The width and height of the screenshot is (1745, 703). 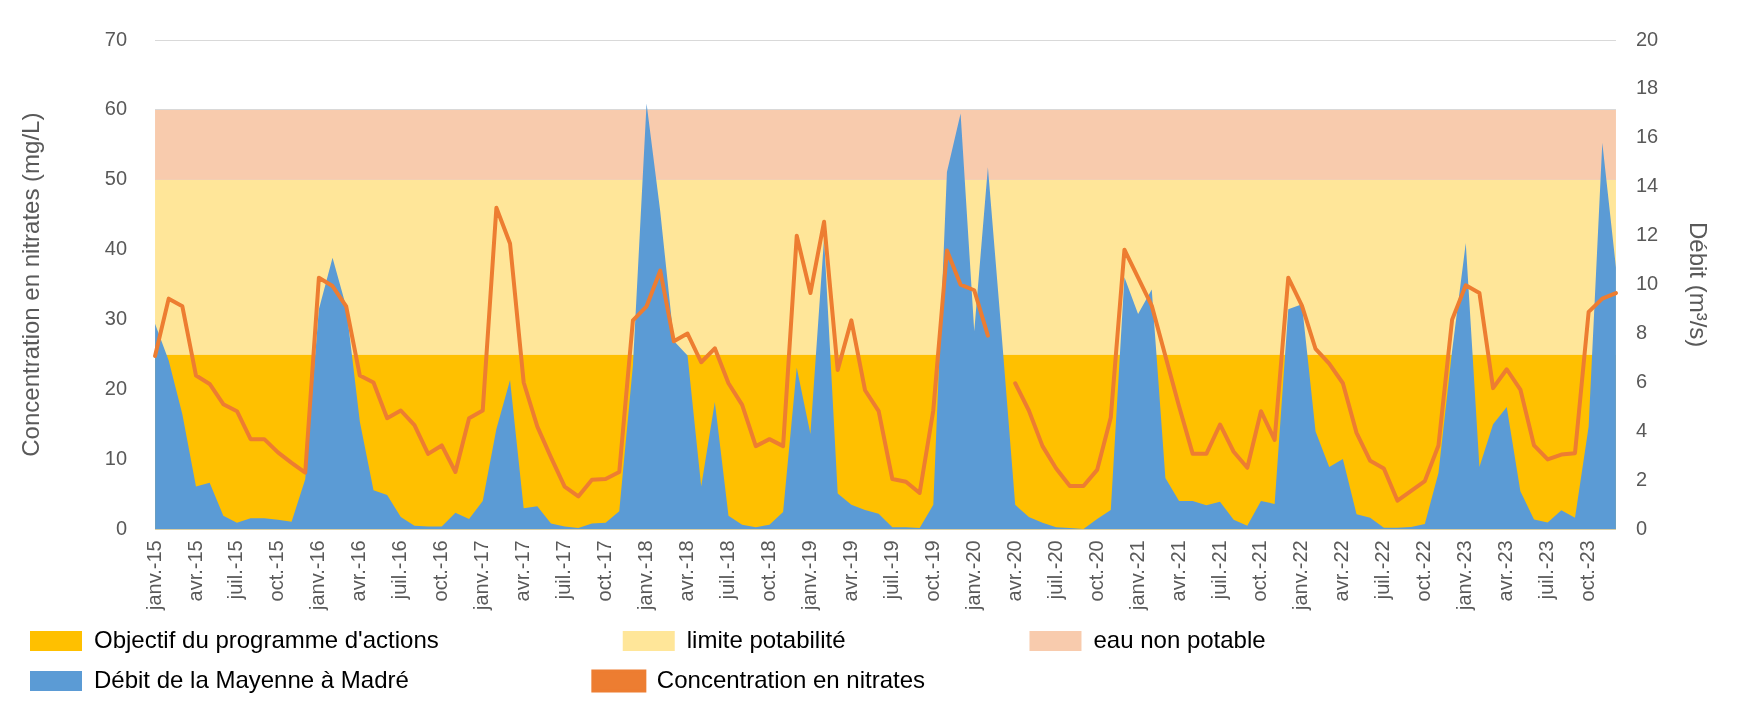 What do you see at coordinates (1647, 283) in the screenshot?
I see `y2-tick-label: 10` at bounding box center [1647, 283].